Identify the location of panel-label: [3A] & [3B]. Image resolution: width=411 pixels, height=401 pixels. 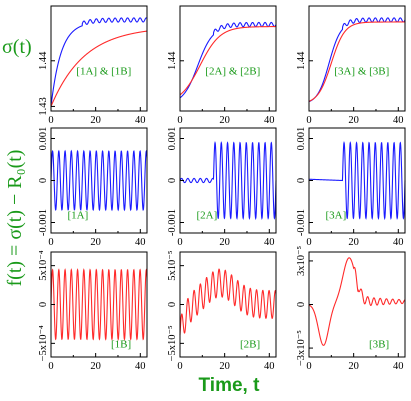
(361, 71).